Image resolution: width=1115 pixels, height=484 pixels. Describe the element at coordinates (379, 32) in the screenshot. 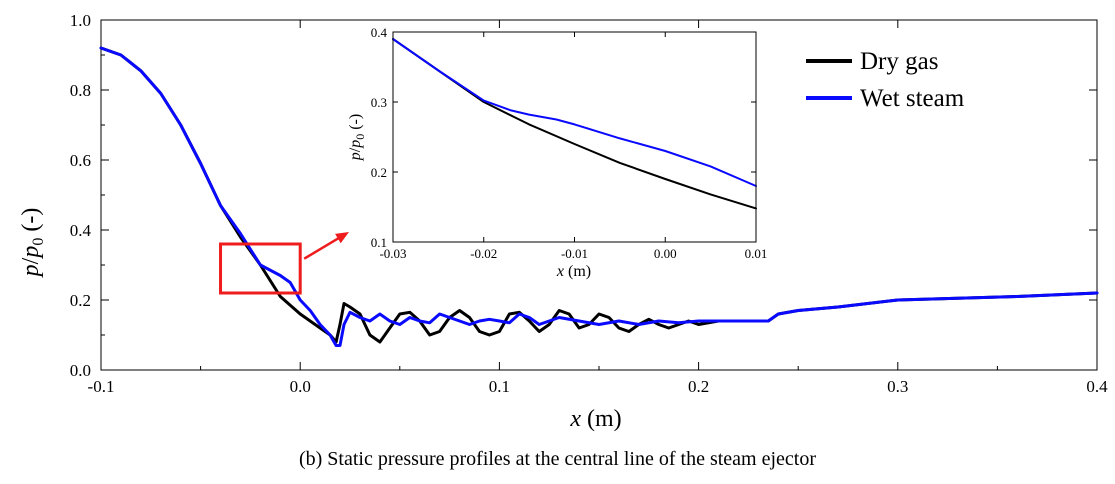

I see `inset-y-tick-label: 0.4` at that location.